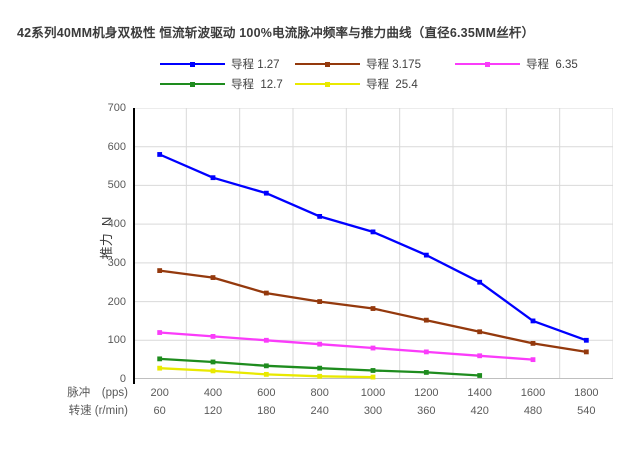 This screenshot has width=640, height=450. Describe the element at coordinates (122, 379) in the screenshot. I see `y-tick-label: 0` at that location.